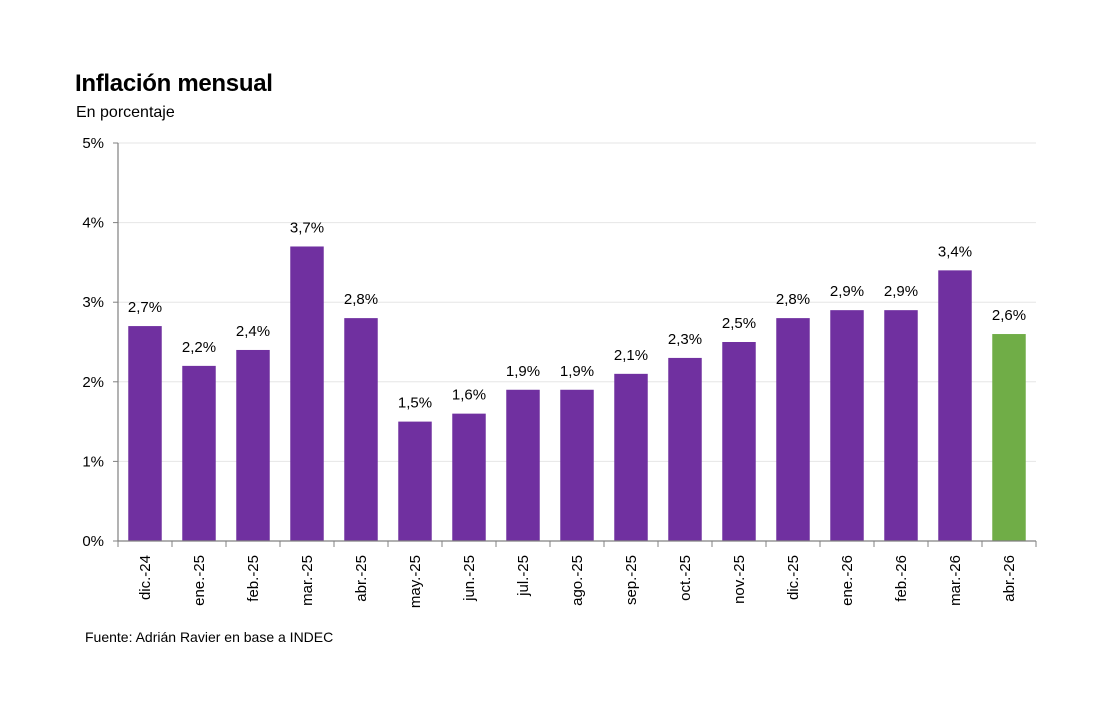  What do you see at coordinates (145, 433) in the screenshot?
I see `bar-dic.-24` at bounding box center [145, 433].